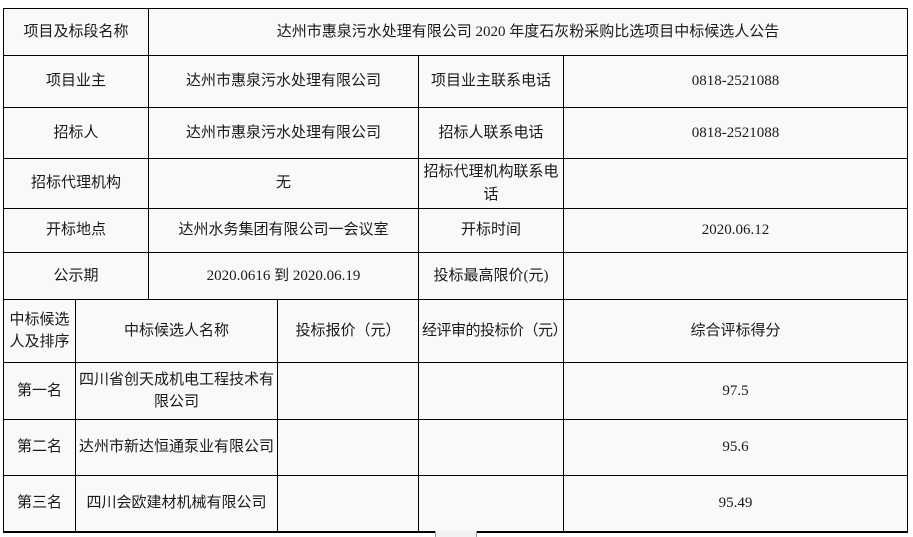  Describe the element at coordinates (491, 276) in the screenshot. I see `max-price-label: 投标最高限价(元)` at that location.